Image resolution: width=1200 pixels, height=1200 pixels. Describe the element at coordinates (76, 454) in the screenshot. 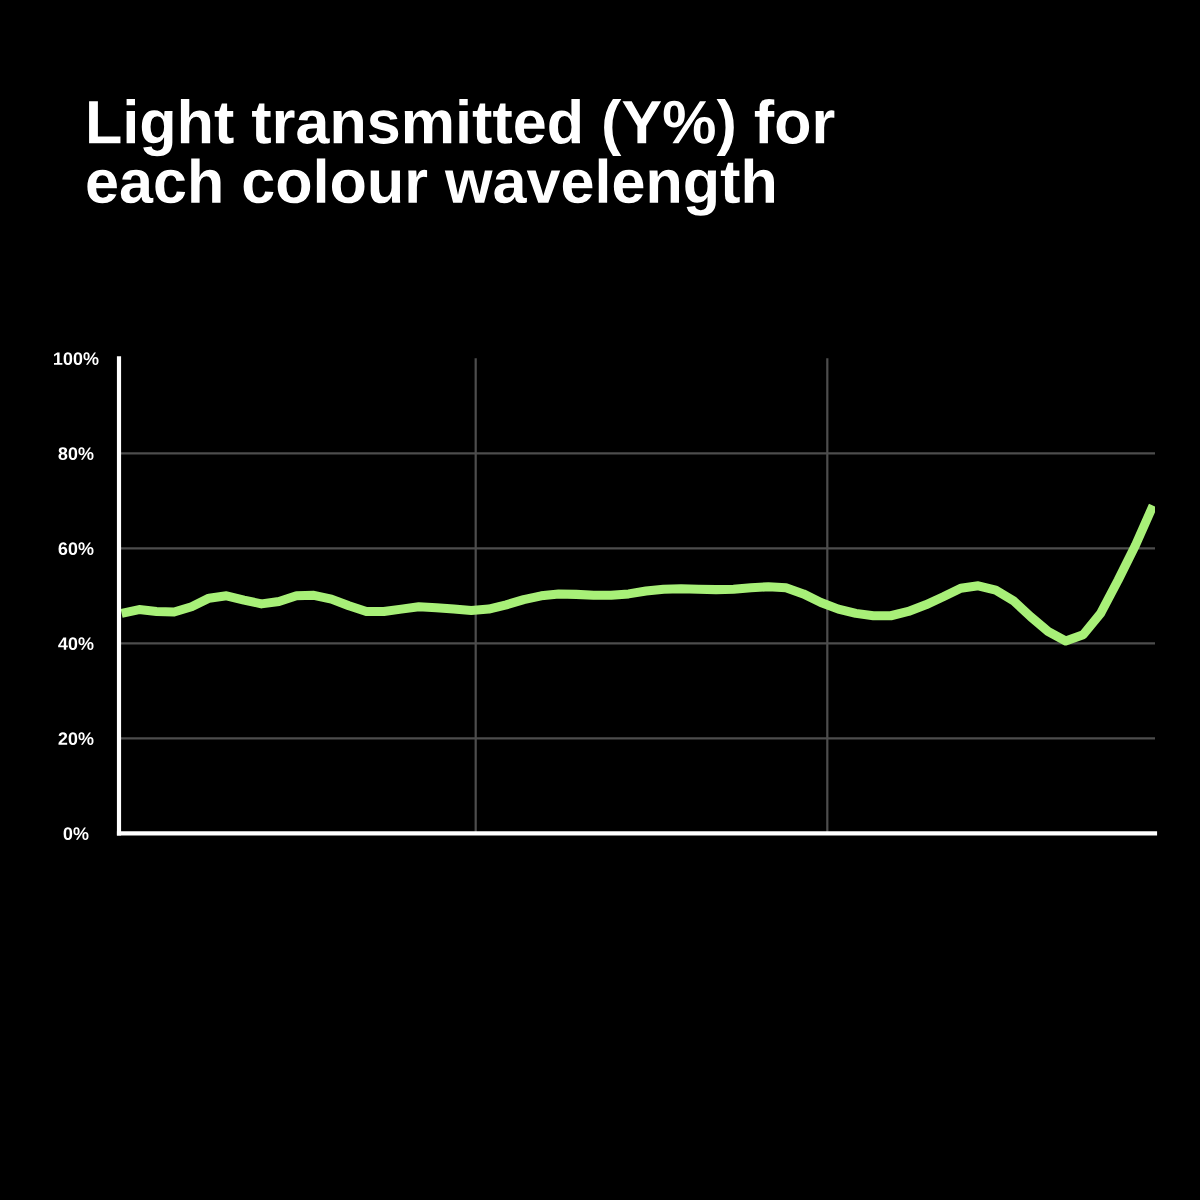

I see `y-tick-label: 80%` at that location.